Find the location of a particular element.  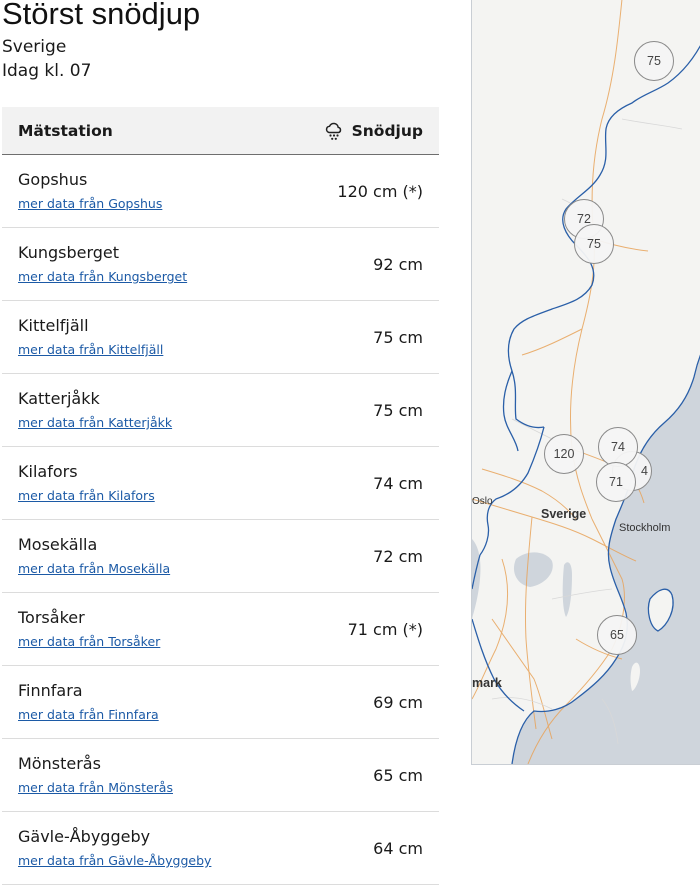

table-row: Mönsterås mer data från Mönsterås 65 cm is located at coordinates (220, 775).